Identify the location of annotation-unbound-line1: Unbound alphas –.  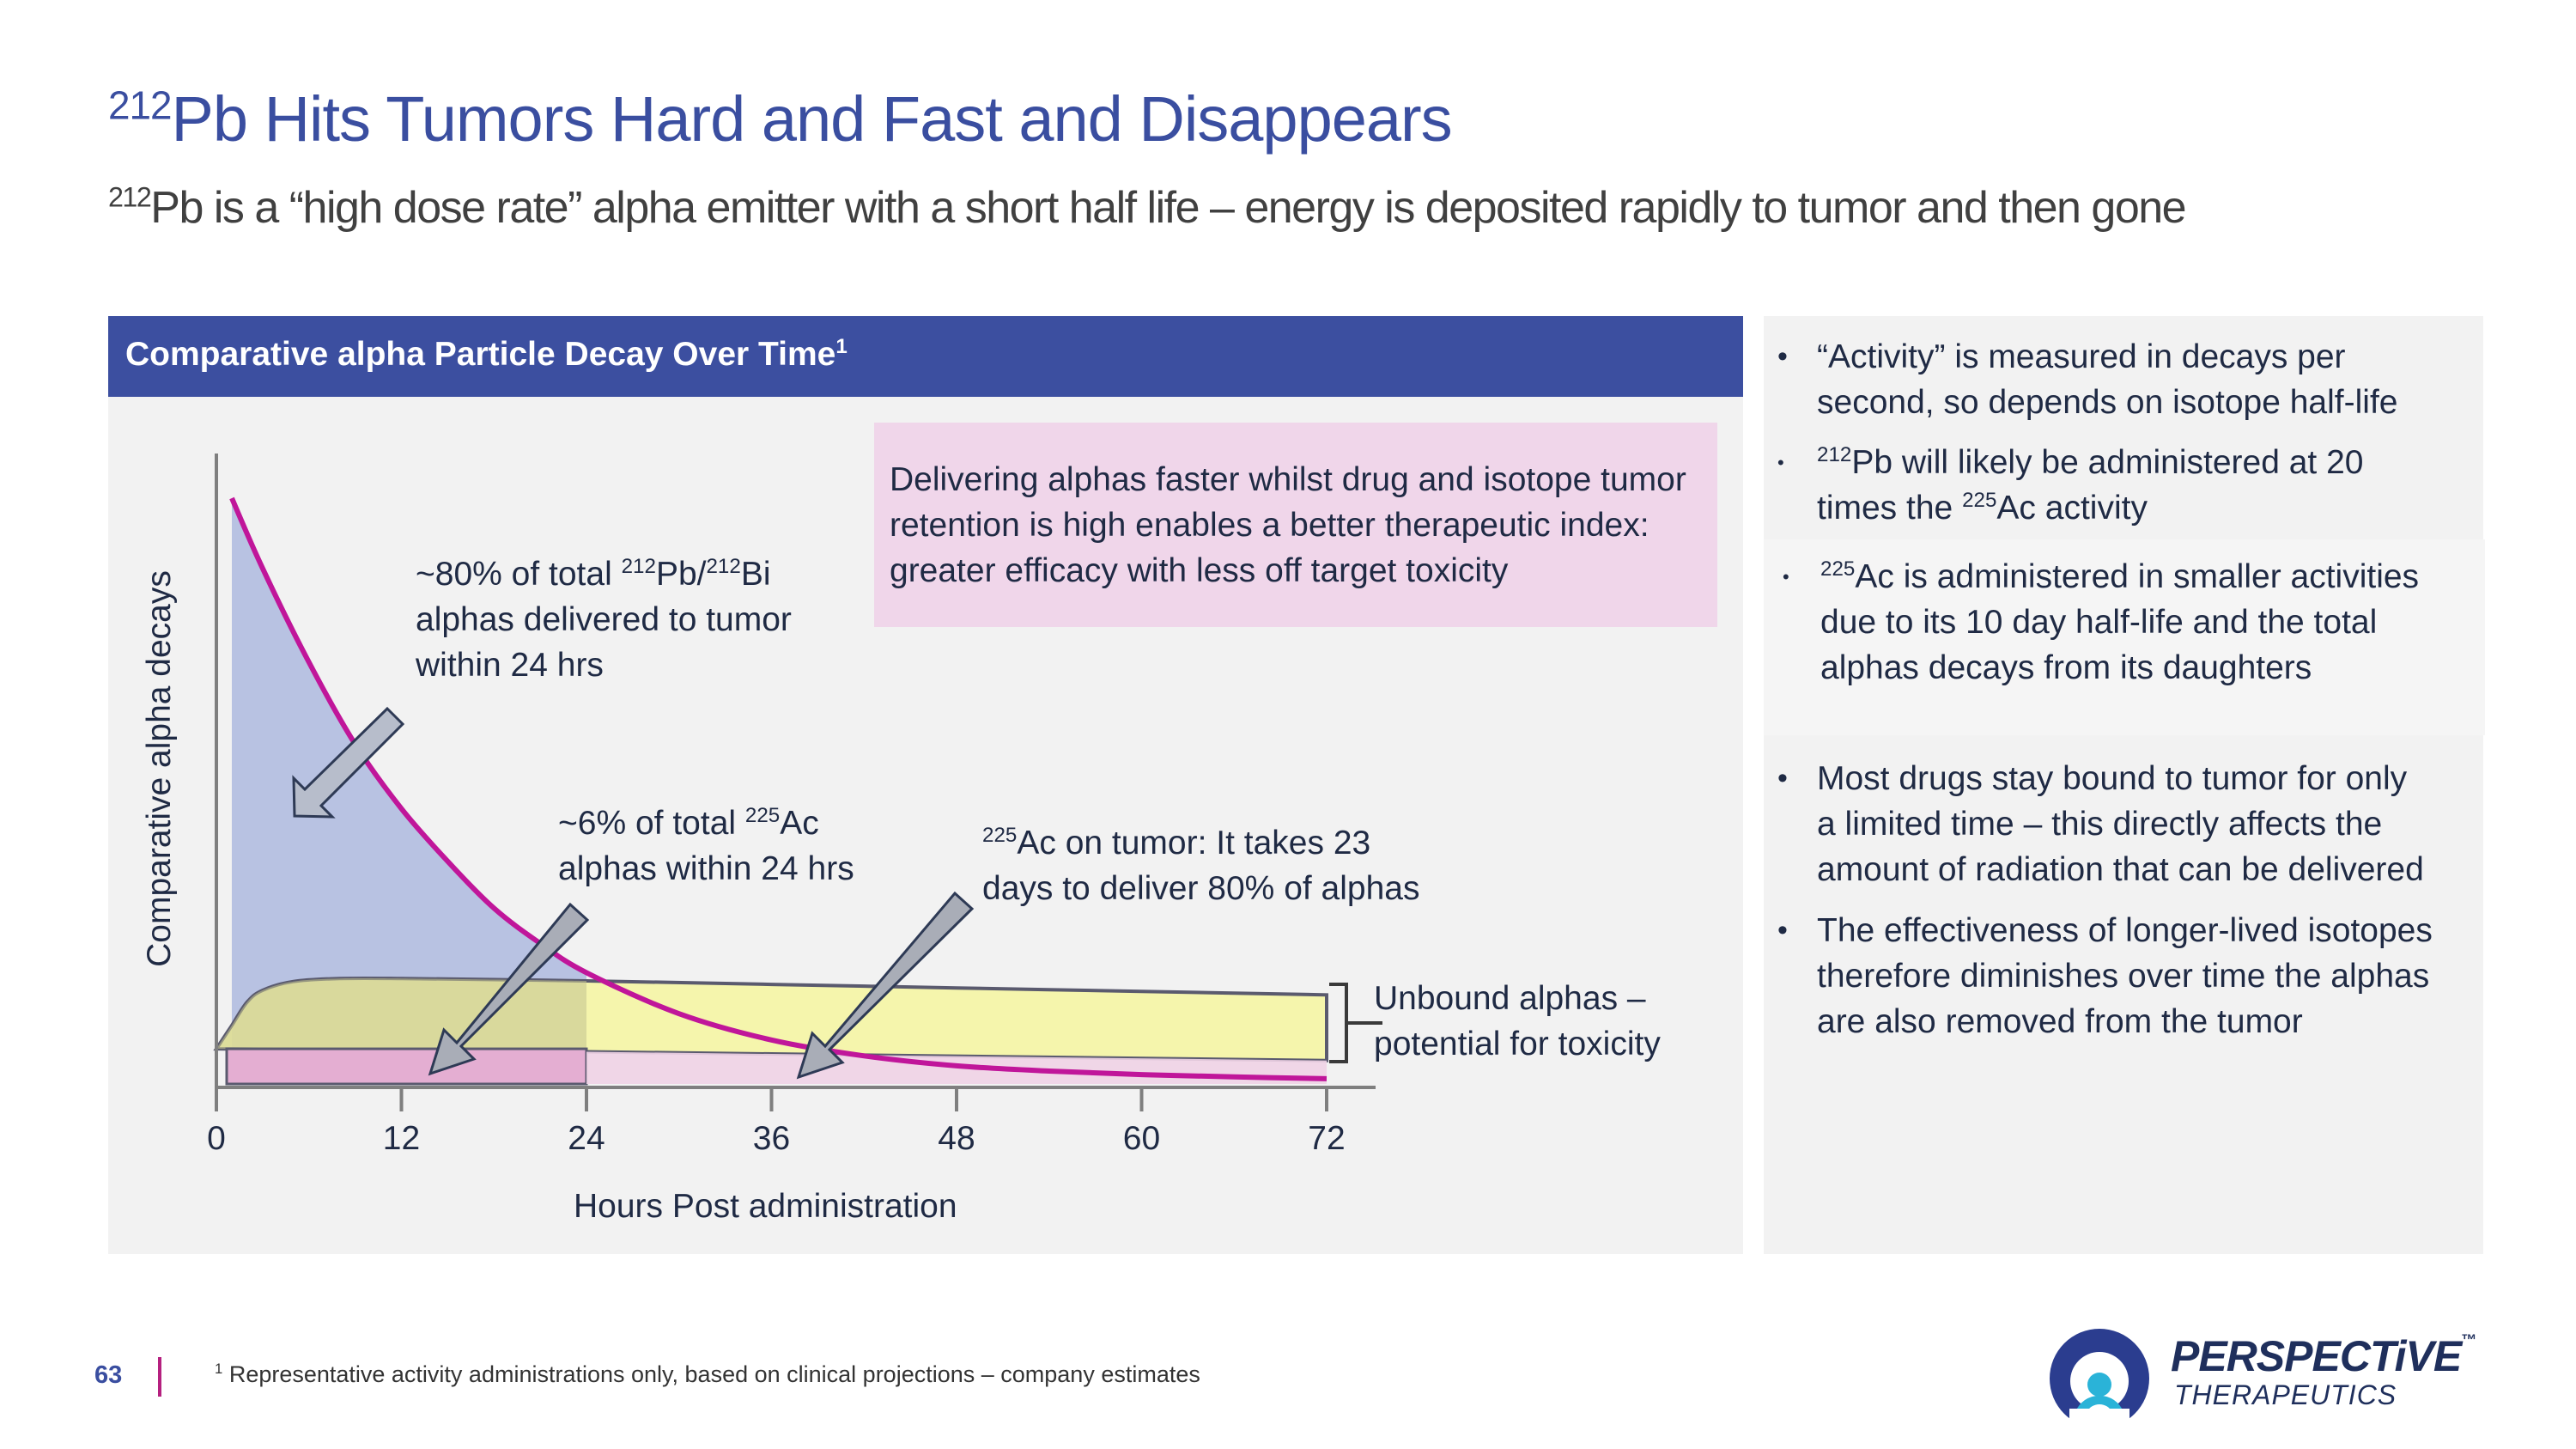
(1510, 998).